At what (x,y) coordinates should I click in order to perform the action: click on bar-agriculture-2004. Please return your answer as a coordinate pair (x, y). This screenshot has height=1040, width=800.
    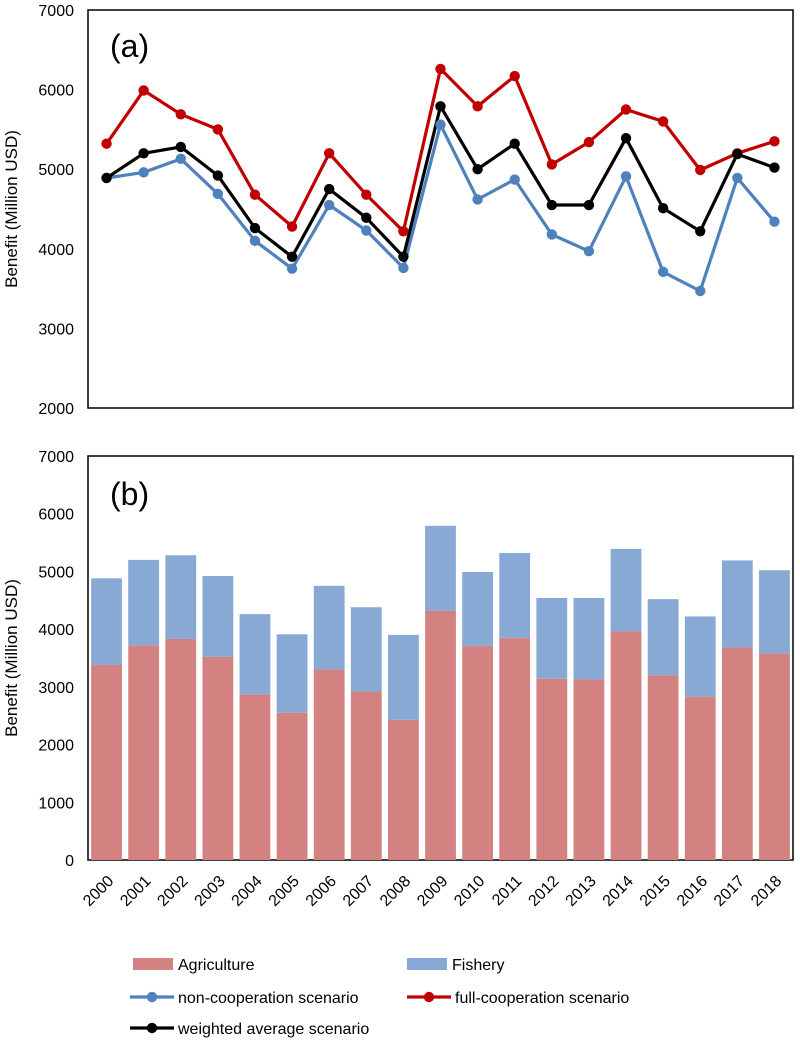
    Looking at the image, I should click on (255, 777).